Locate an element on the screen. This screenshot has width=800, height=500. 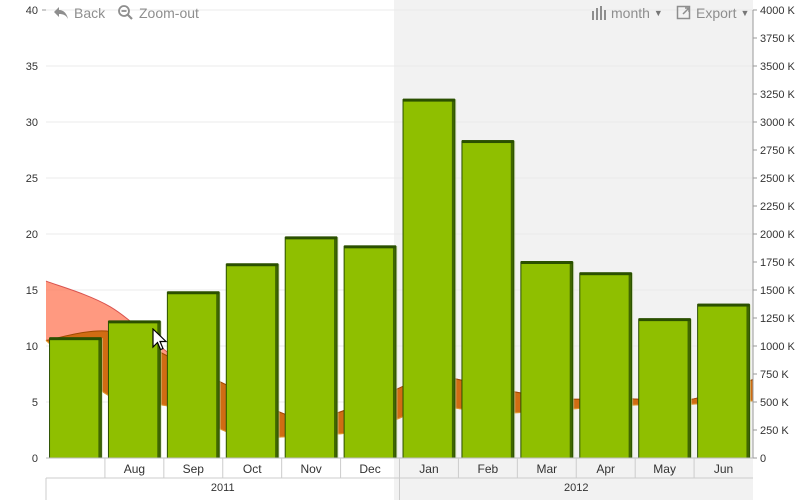
export-icon is located at coordinates (683, 12).